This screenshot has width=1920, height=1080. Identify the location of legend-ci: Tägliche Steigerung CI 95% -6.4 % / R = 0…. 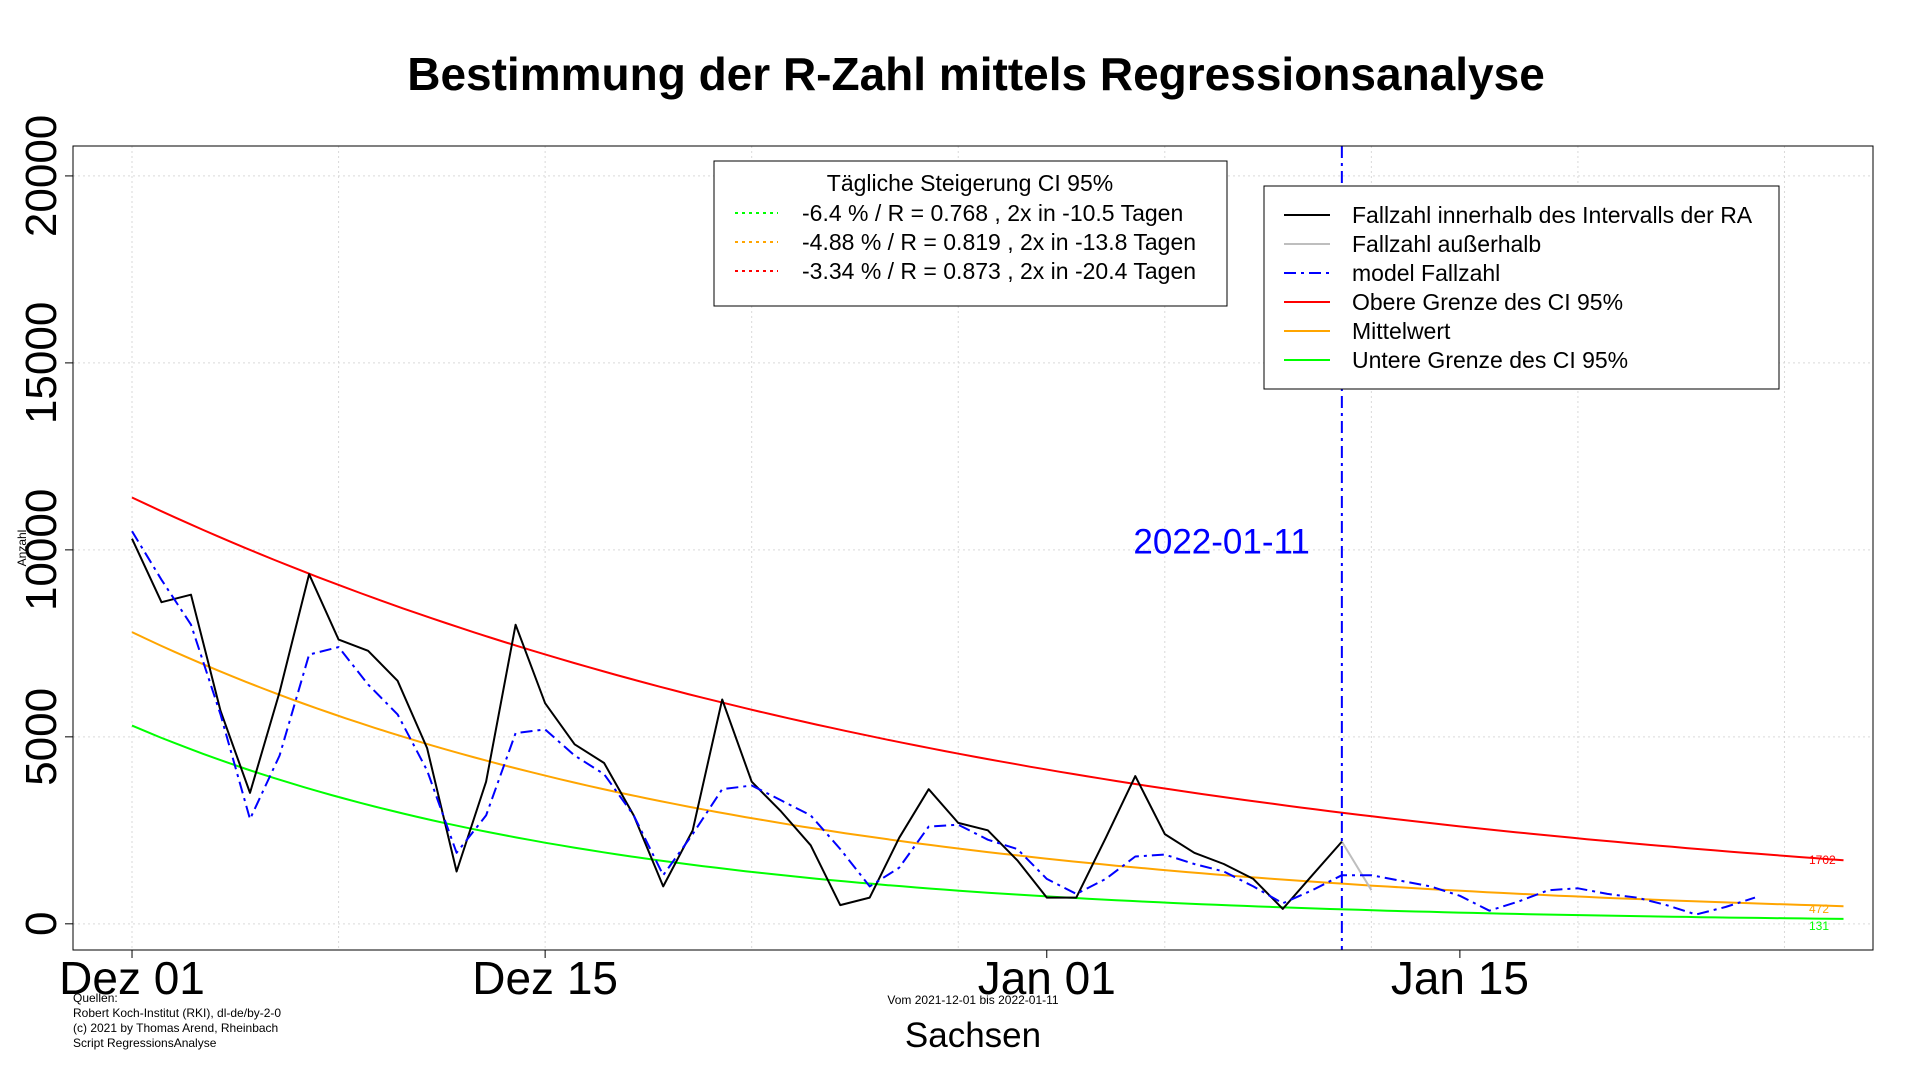
(970, 233).